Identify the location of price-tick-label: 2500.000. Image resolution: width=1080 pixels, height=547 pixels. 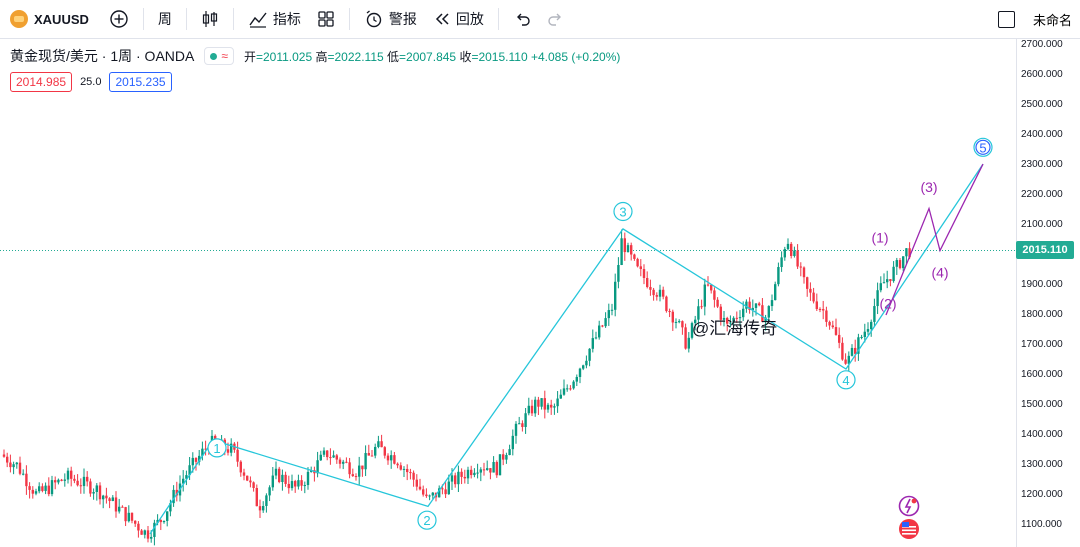
(1042, 104).